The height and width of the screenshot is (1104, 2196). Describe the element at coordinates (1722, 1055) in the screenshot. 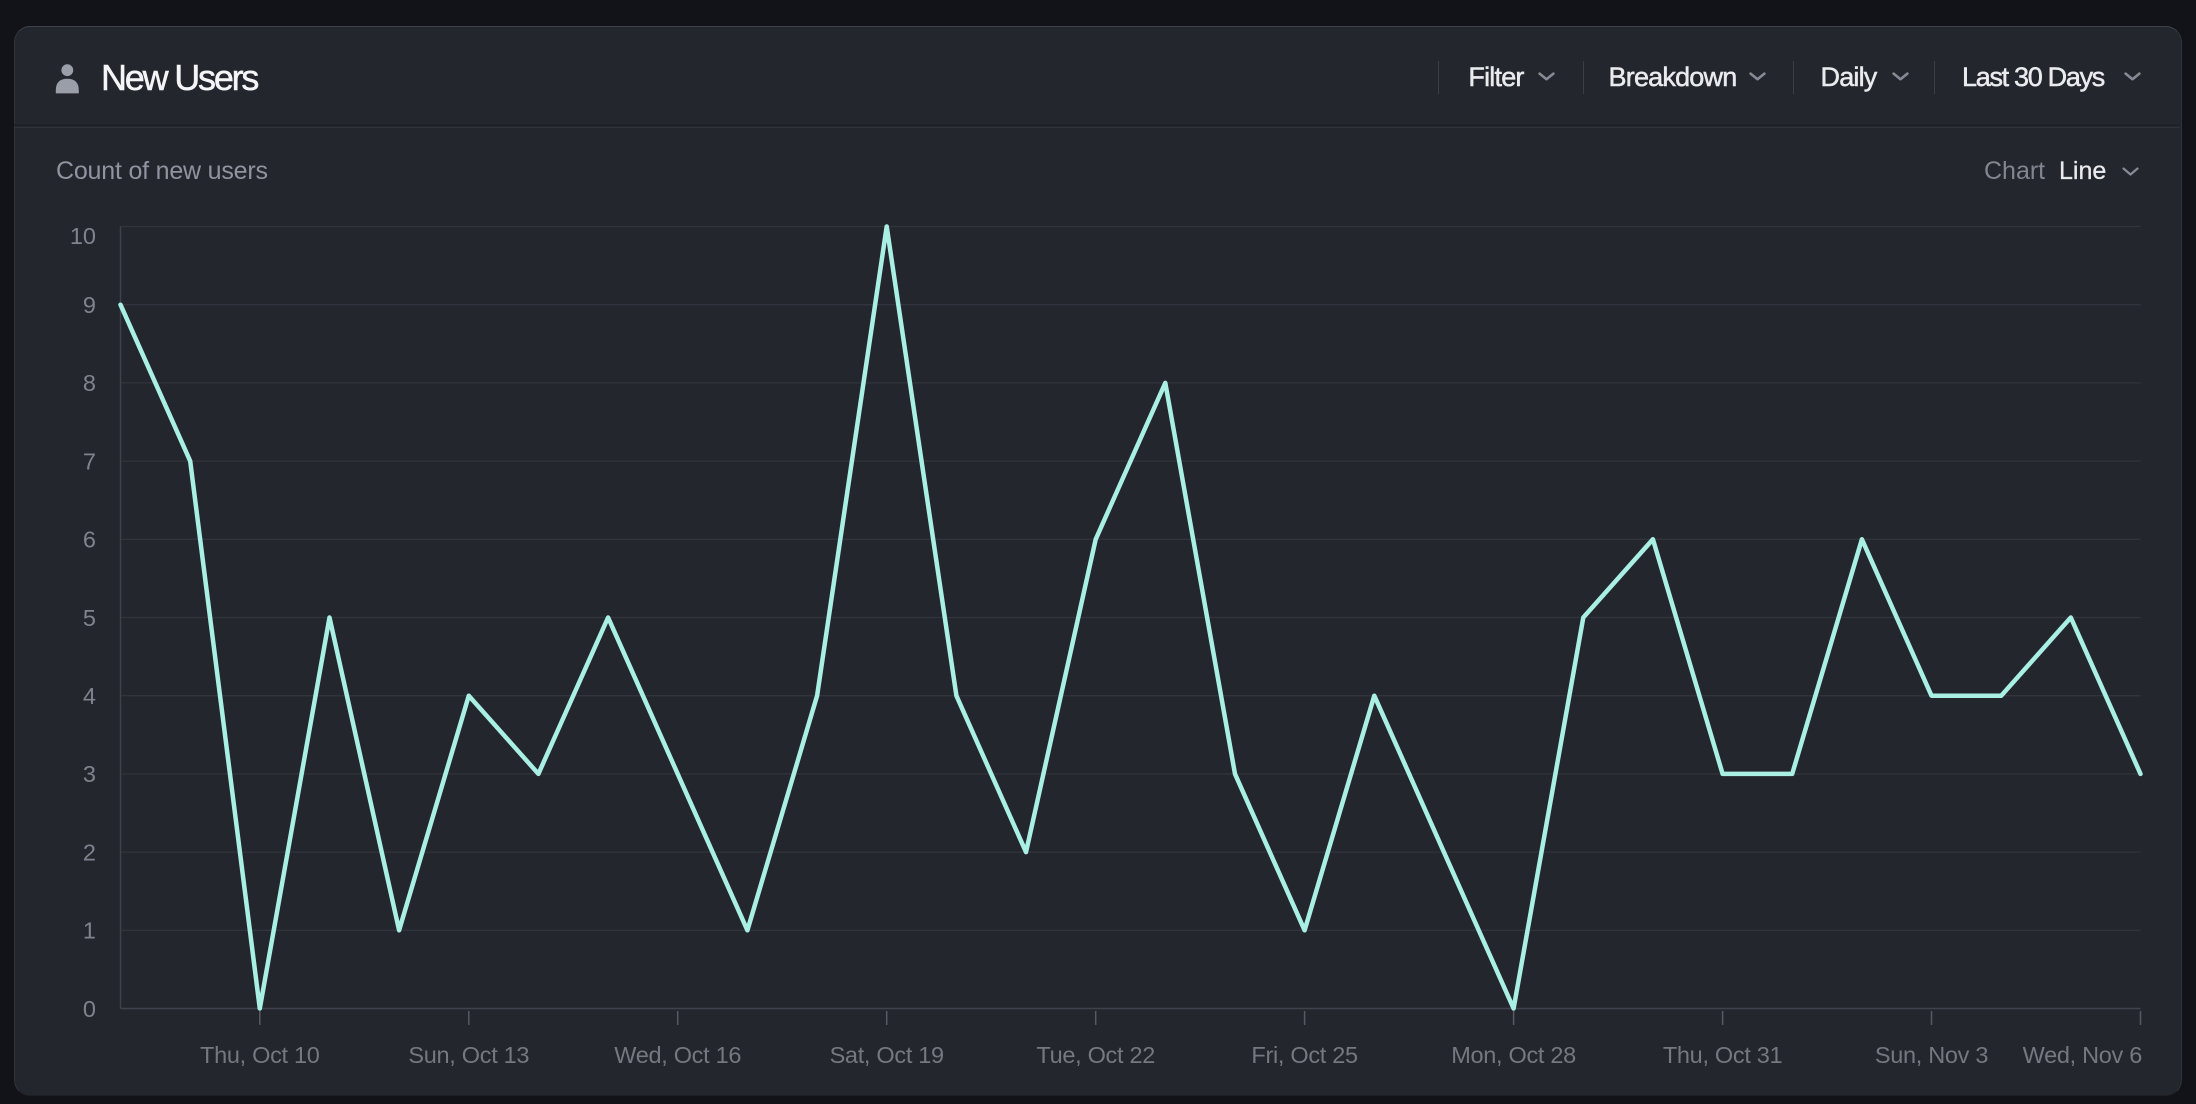

I see `svg-text: Thu, Oct 31` at that location.